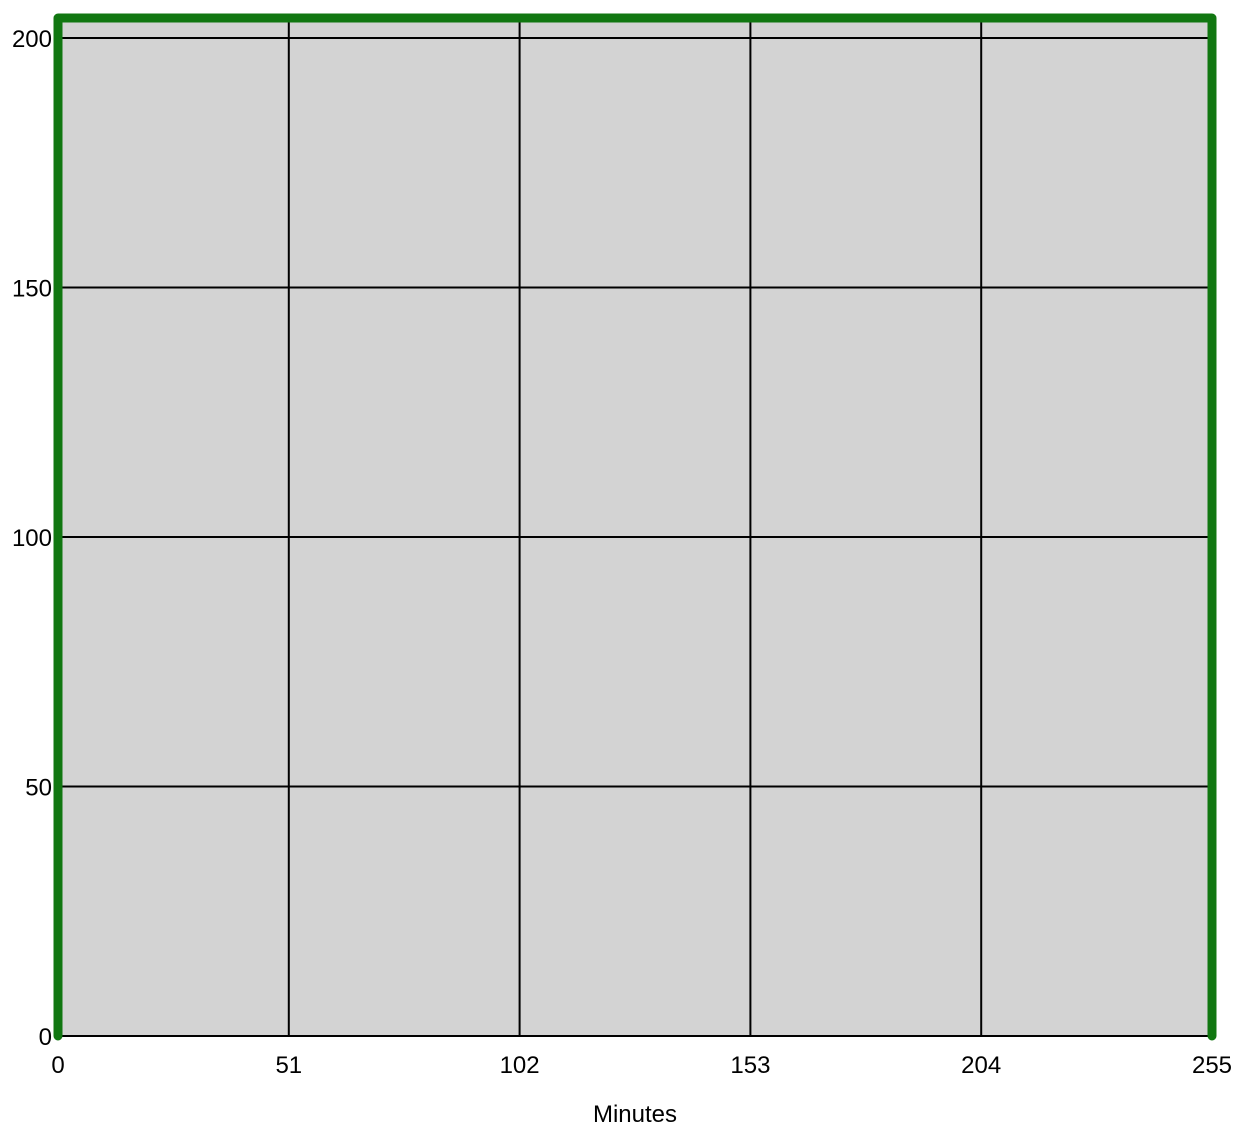  Describe the element at coordinates (1212, 1065) in the screenshot. I see `x-tick-label: 255` at that location.